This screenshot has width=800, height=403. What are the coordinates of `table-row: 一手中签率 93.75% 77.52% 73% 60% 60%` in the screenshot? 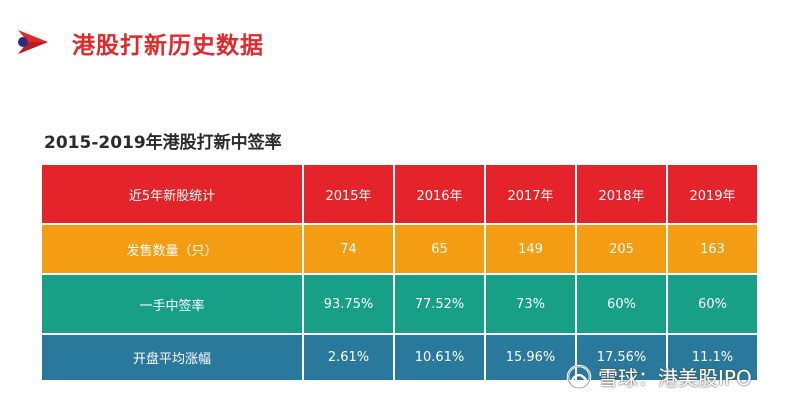 It's located at (399, 304).